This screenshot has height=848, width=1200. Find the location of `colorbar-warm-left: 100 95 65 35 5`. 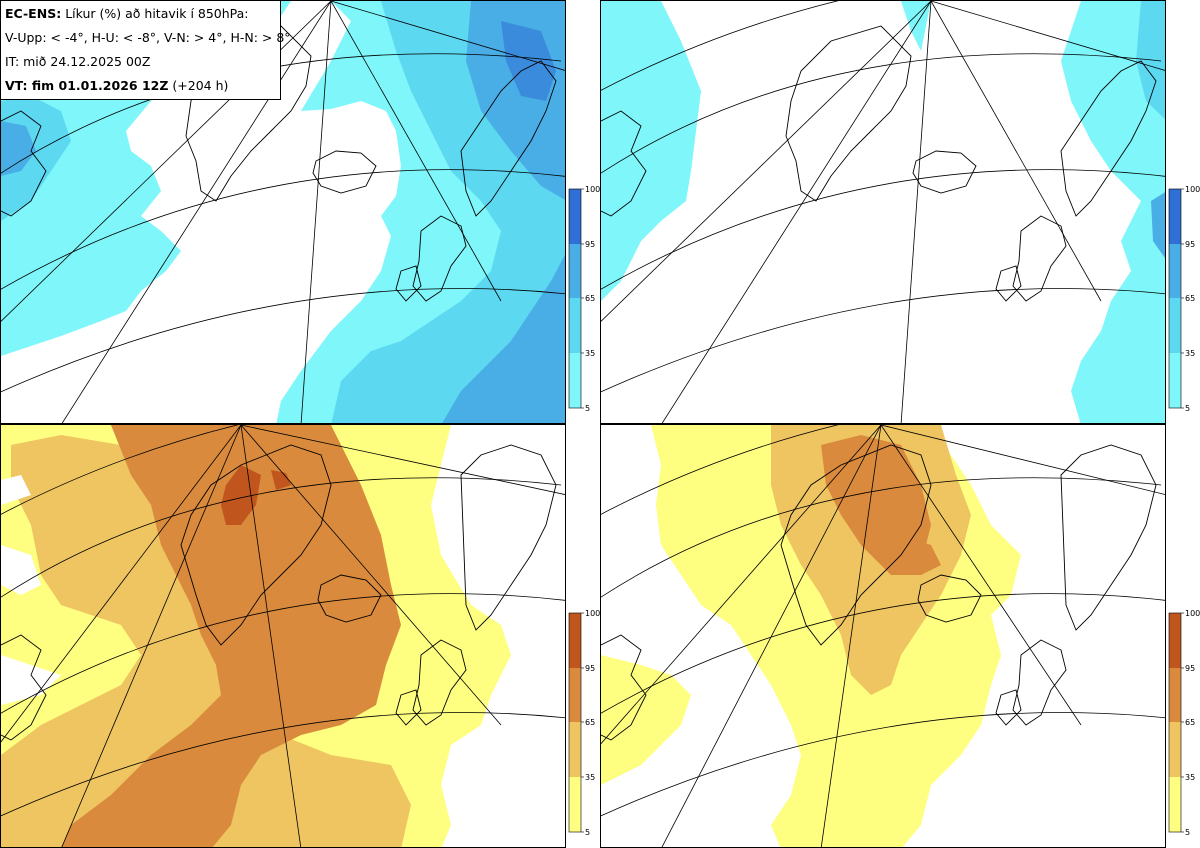

colorbar-warm-left: 100 95 65 35 5 is located at coordinates (588, 723).